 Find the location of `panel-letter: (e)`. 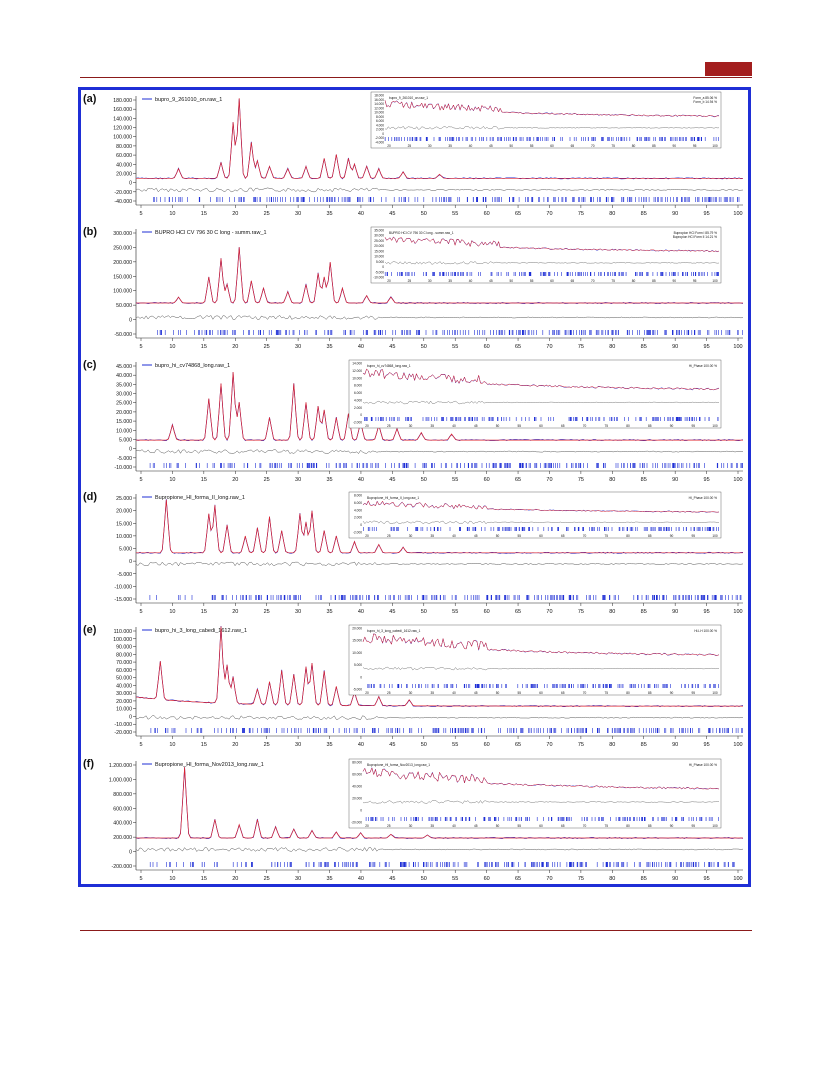

panel-letter: (e) is located at coordinates (90, 630).